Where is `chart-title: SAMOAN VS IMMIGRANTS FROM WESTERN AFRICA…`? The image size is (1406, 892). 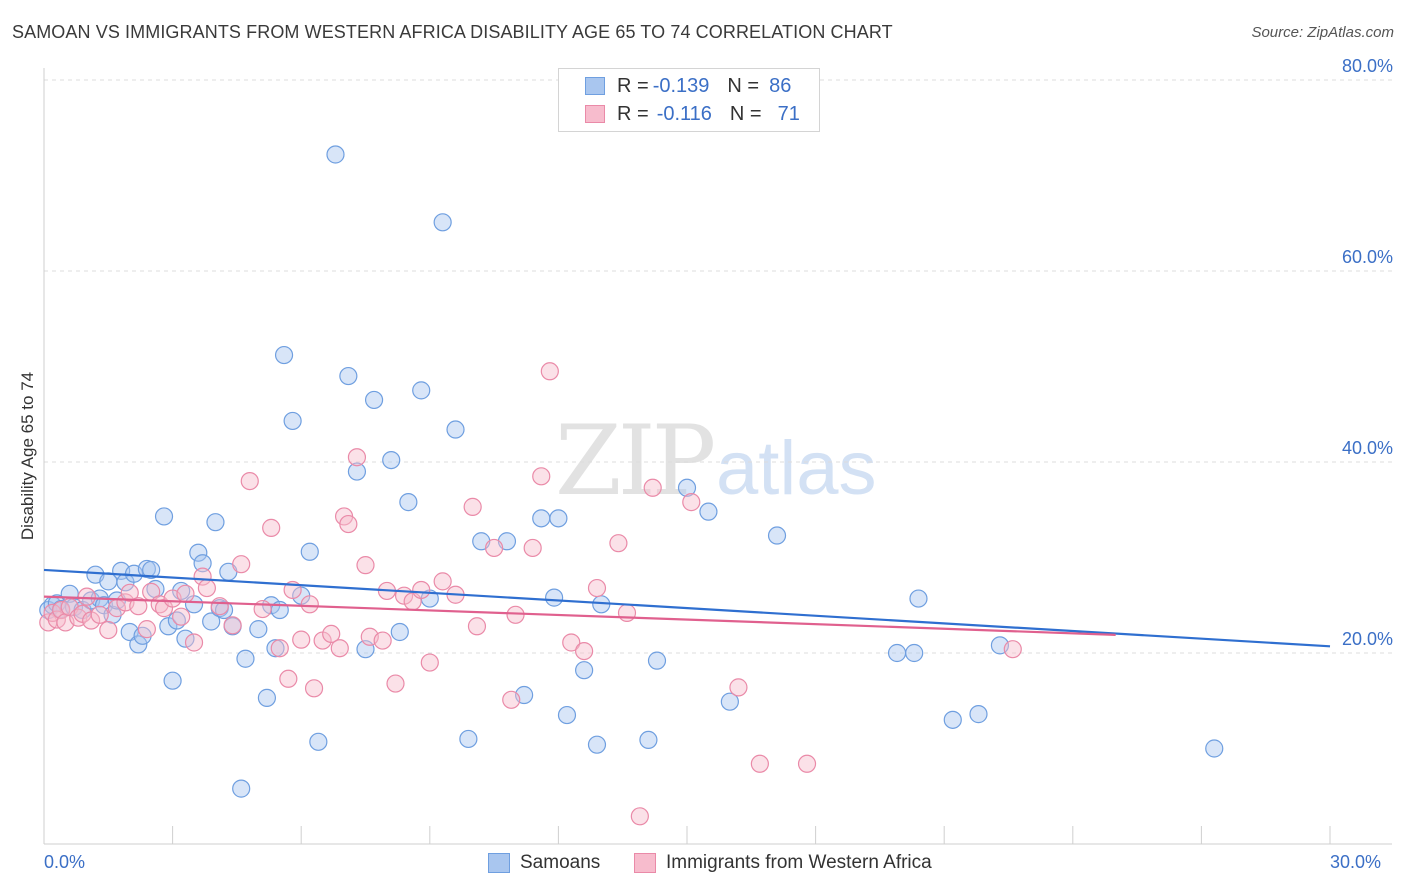
chart-title: SAMOAN VS IMMIGRANTS FROM WESTERN AFRICA… is located at coordinates (452, 32).